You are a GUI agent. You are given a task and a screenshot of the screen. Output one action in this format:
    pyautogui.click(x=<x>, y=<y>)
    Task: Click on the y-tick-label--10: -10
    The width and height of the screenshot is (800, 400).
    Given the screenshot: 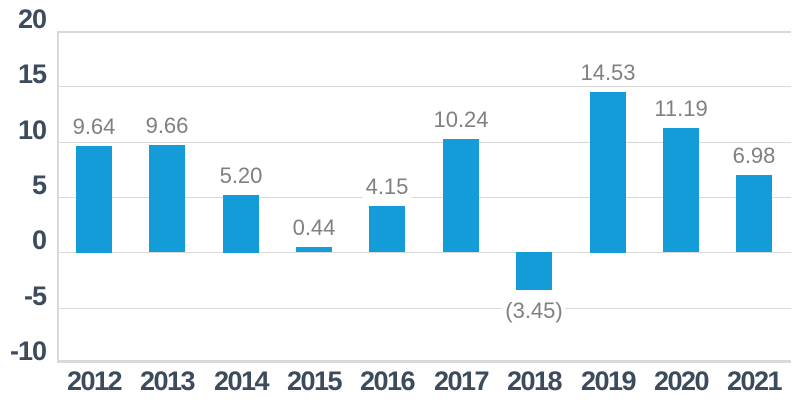 What is the action you would take?
    pyautogui.click(x=28, y=351)
    